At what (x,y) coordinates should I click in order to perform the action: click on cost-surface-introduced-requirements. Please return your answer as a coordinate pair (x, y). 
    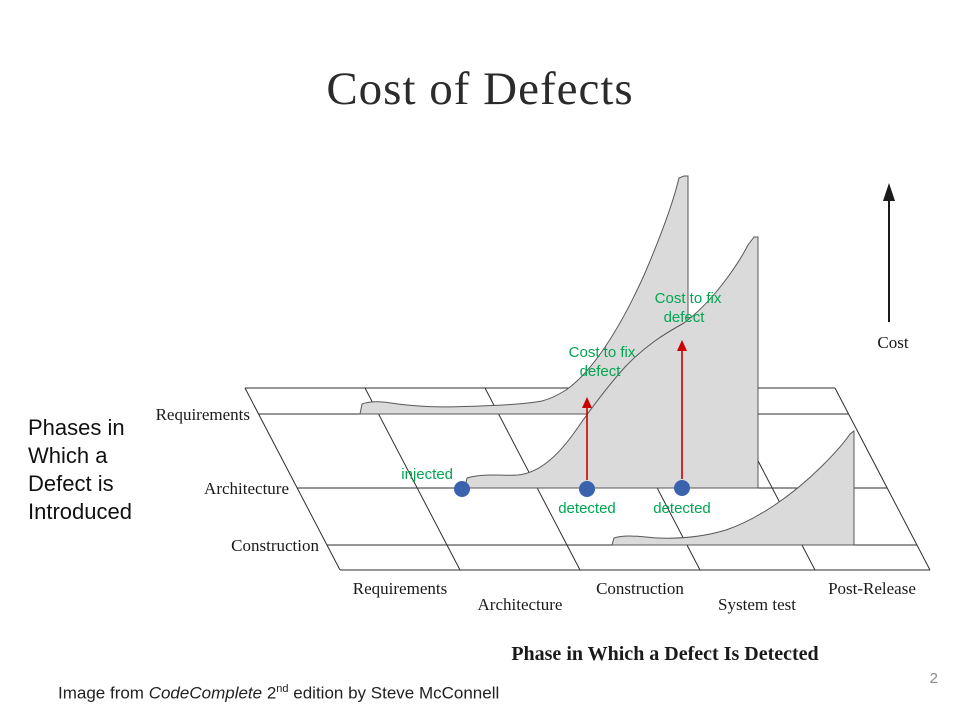
    Looking at the image, I should click on (524, 295).